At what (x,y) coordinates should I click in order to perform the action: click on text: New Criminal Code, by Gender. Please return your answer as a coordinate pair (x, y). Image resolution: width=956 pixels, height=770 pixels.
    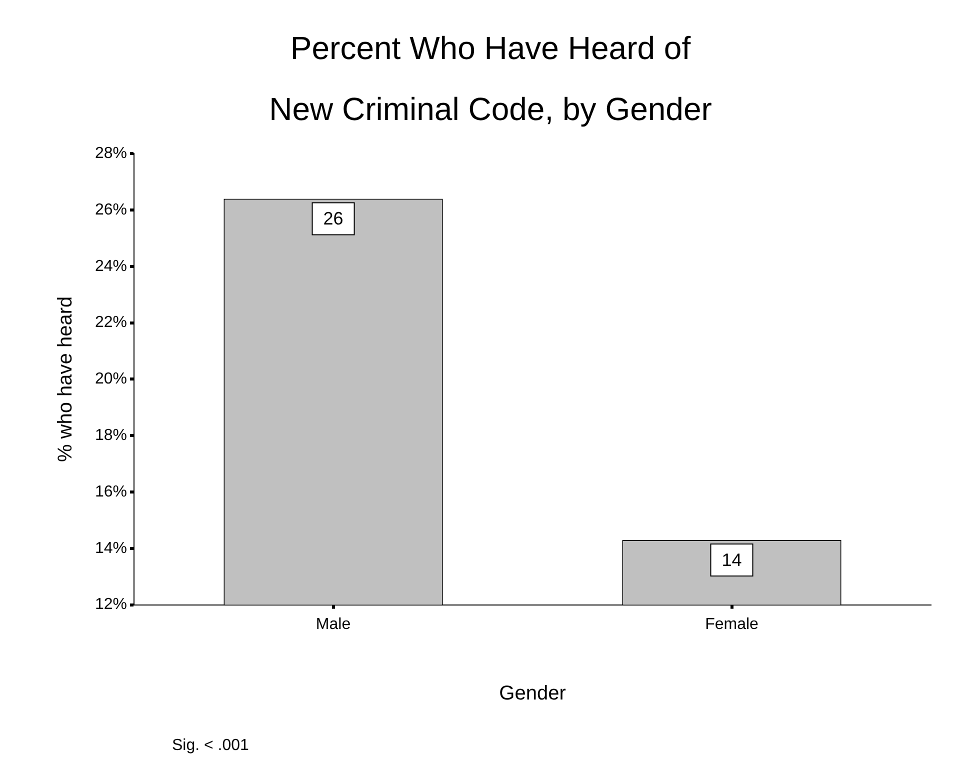
    Looking at the image, I should click on (490, 109).